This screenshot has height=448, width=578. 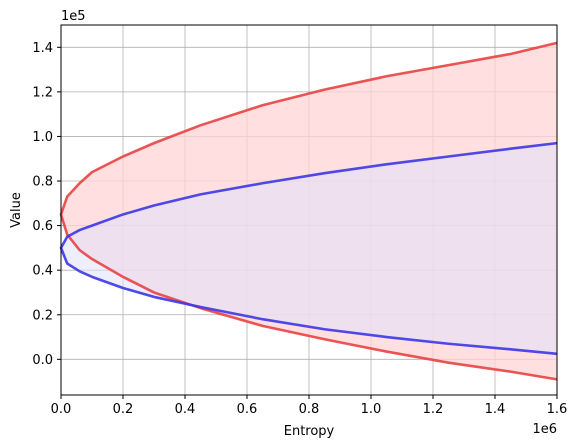 What do you see at coordinates (247, 409) in the screenshot?
I see `x-tick-label: 0.6` at bounding box center [247, 409].